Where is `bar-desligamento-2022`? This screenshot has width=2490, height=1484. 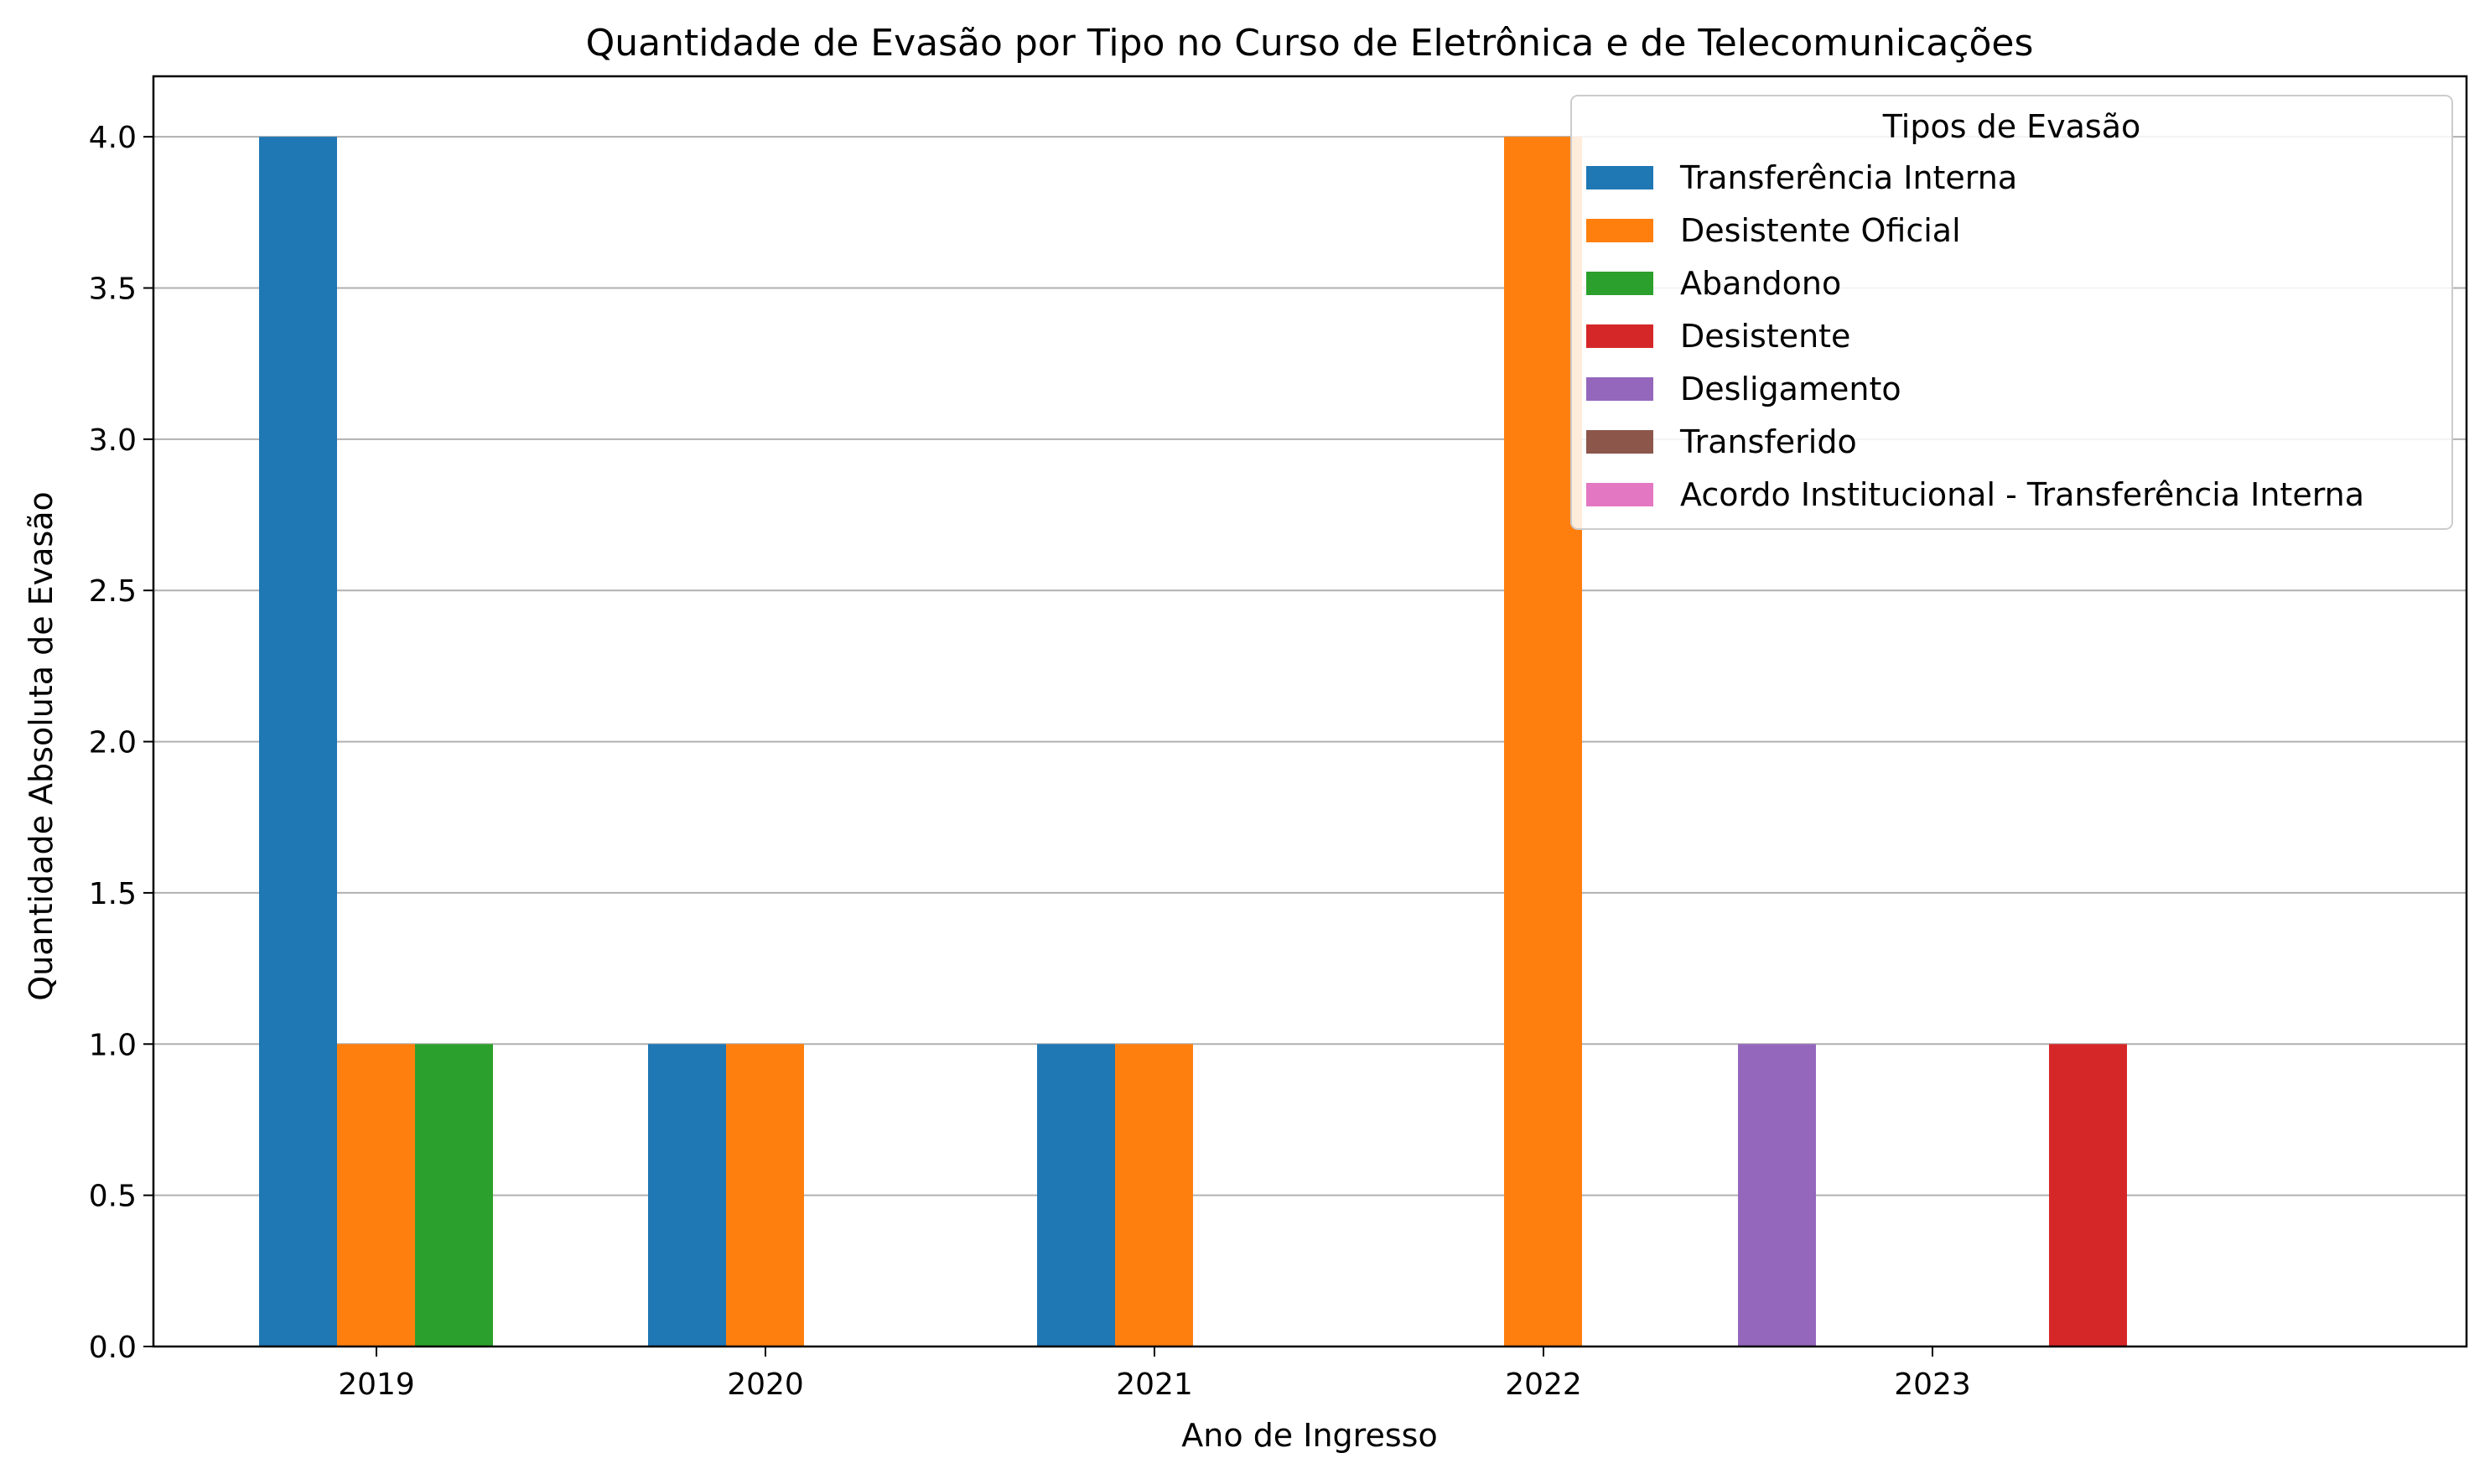
bar-desligamento-2022 is located at coordinates (1777, 1195).